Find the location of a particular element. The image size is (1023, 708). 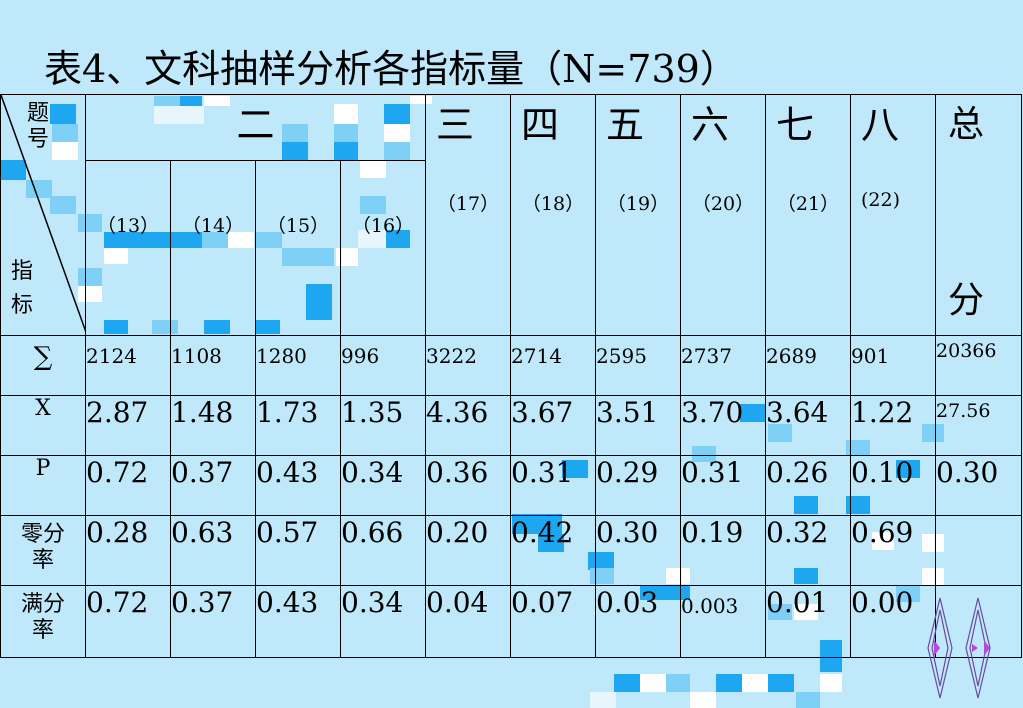

table-cell: 0.04 is located at coordinates (468, 621).